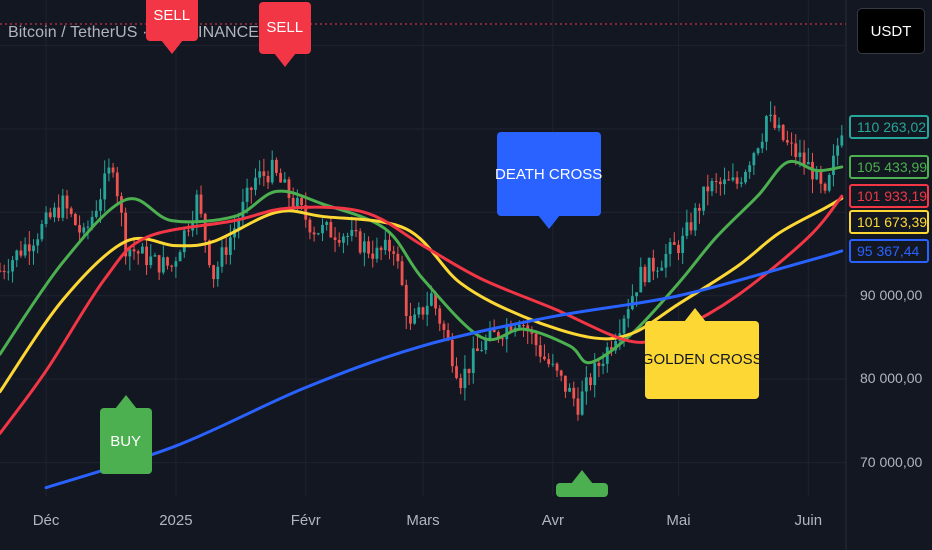 The width and height of the screenshot is (932, 550). I want to click on y-tick-2: 70 000,00, so click(891, 461).